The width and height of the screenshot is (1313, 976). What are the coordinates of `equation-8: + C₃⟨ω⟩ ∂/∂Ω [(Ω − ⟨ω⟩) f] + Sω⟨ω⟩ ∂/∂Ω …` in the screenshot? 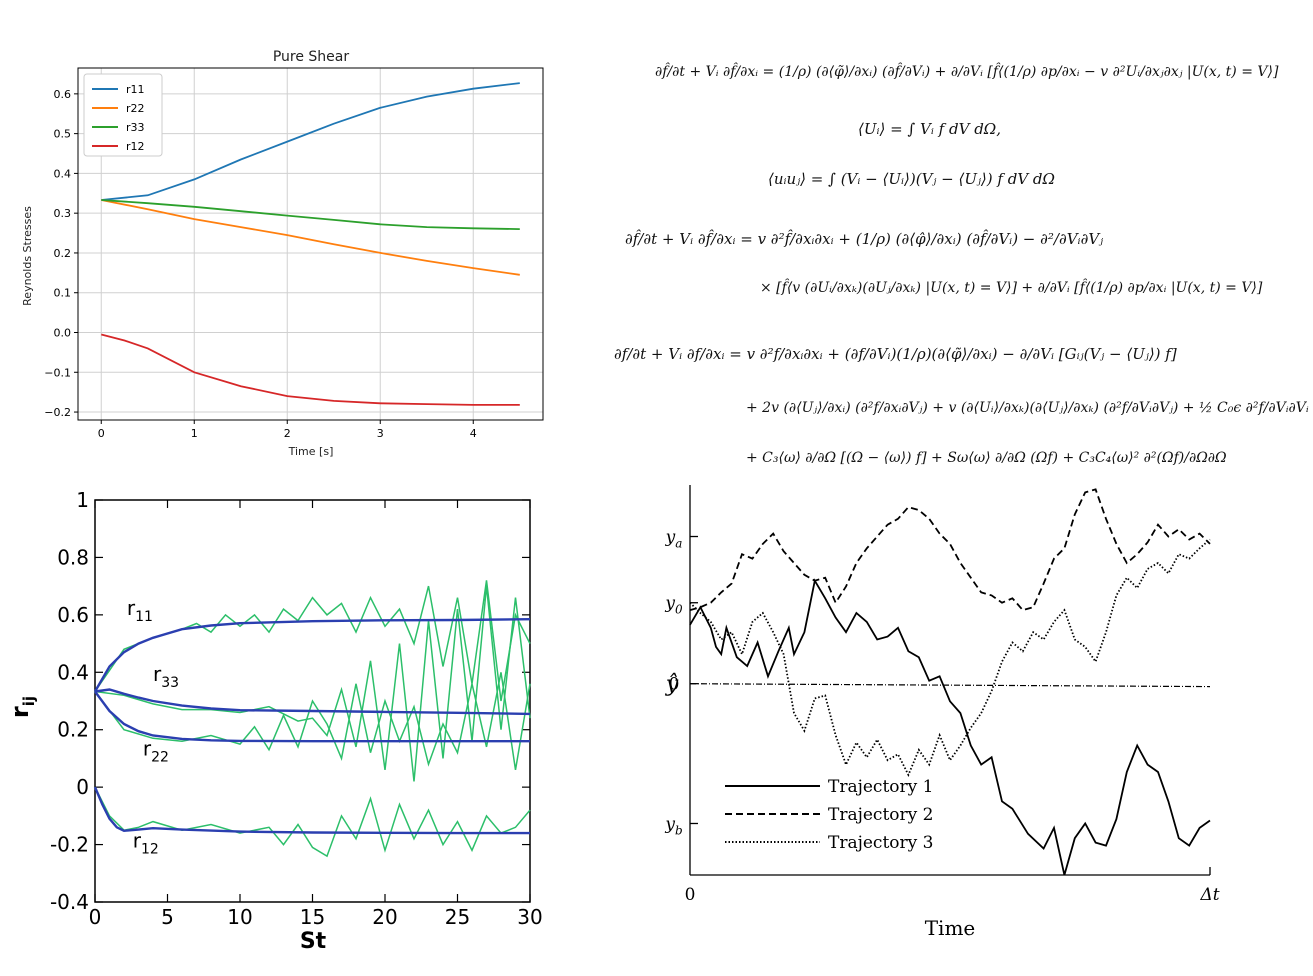 It's located at (986, 458).